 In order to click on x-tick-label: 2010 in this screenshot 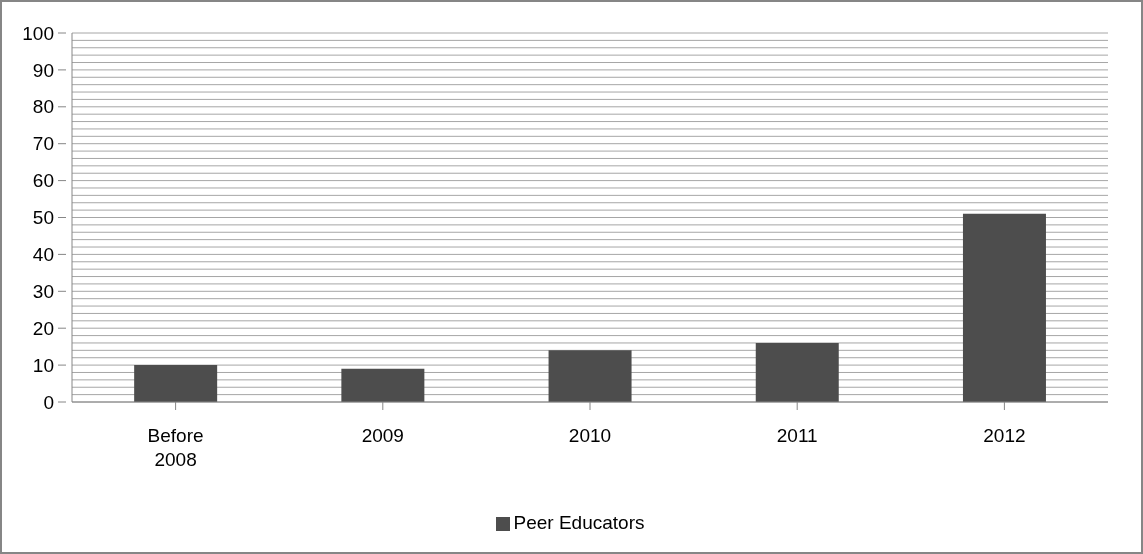, I will do `click(590, 435)`.